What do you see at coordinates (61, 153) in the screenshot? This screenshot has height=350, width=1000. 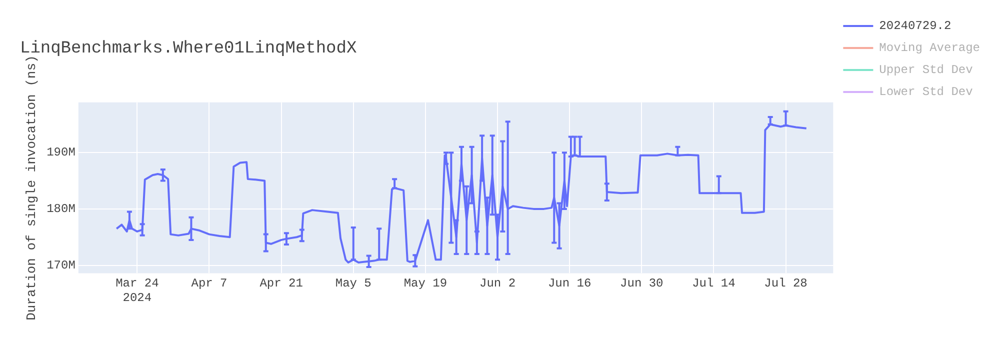 I see `y-tick-label: 190M` at bounding box center [61, 153].